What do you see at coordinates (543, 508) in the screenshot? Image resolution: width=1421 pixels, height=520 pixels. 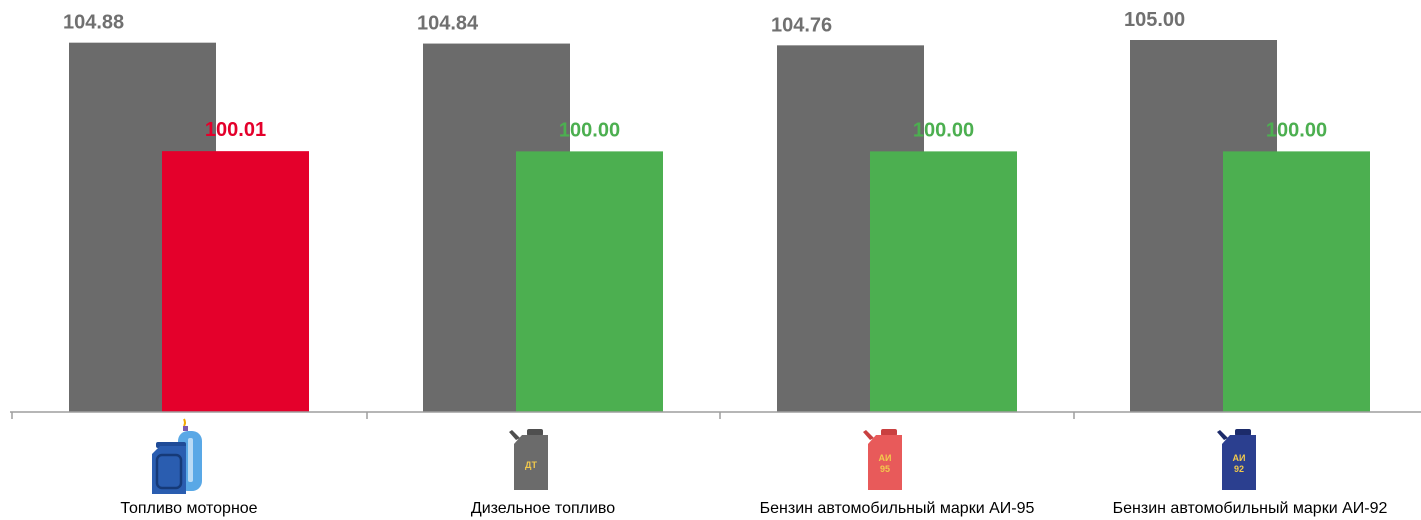 I see `category-label-2: Дизельное топливо` at bounding box center [543, 508].